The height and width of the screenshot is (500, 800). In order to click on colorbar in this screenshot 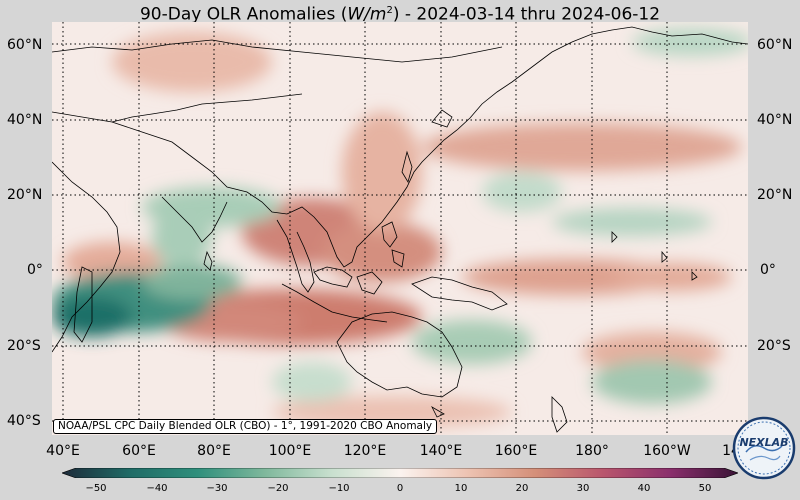, I will do `click(400, 471)`.